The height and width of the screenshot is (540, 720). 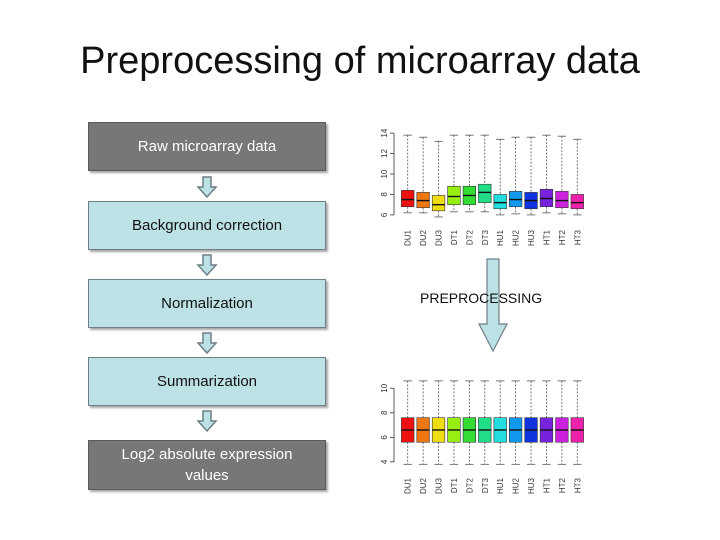 I want to click on box-HU1, so click(x=500, y=202).